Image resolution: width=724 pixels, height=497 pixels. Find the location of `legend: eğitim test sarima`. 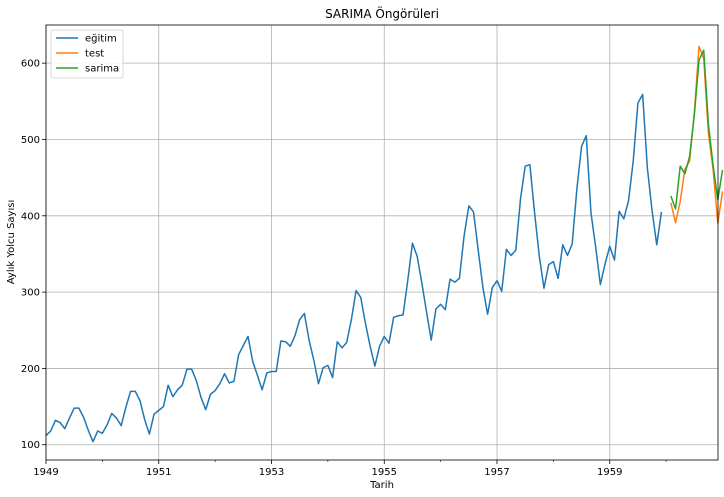

legend: eğitim test sarima is located at coordinates (87, 54).